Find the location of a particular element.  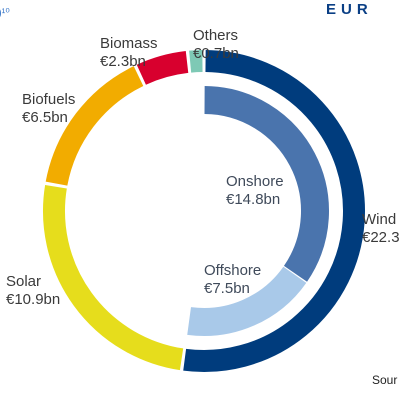

label-biofuels: Biofuels is located at coordinates (48, 99).